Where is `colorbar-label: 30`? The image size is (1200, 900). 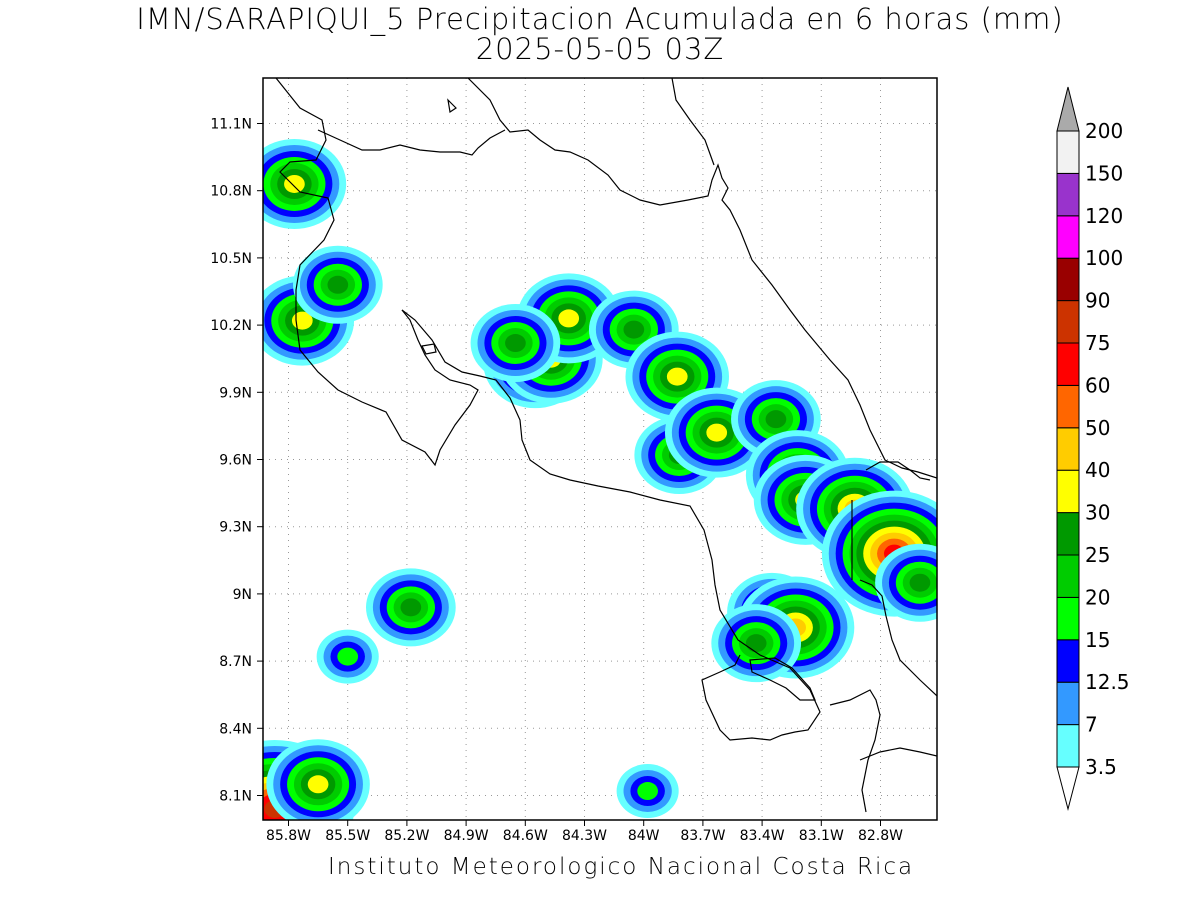 colorbar-label: 30 is located at coordinates (1097, 513).